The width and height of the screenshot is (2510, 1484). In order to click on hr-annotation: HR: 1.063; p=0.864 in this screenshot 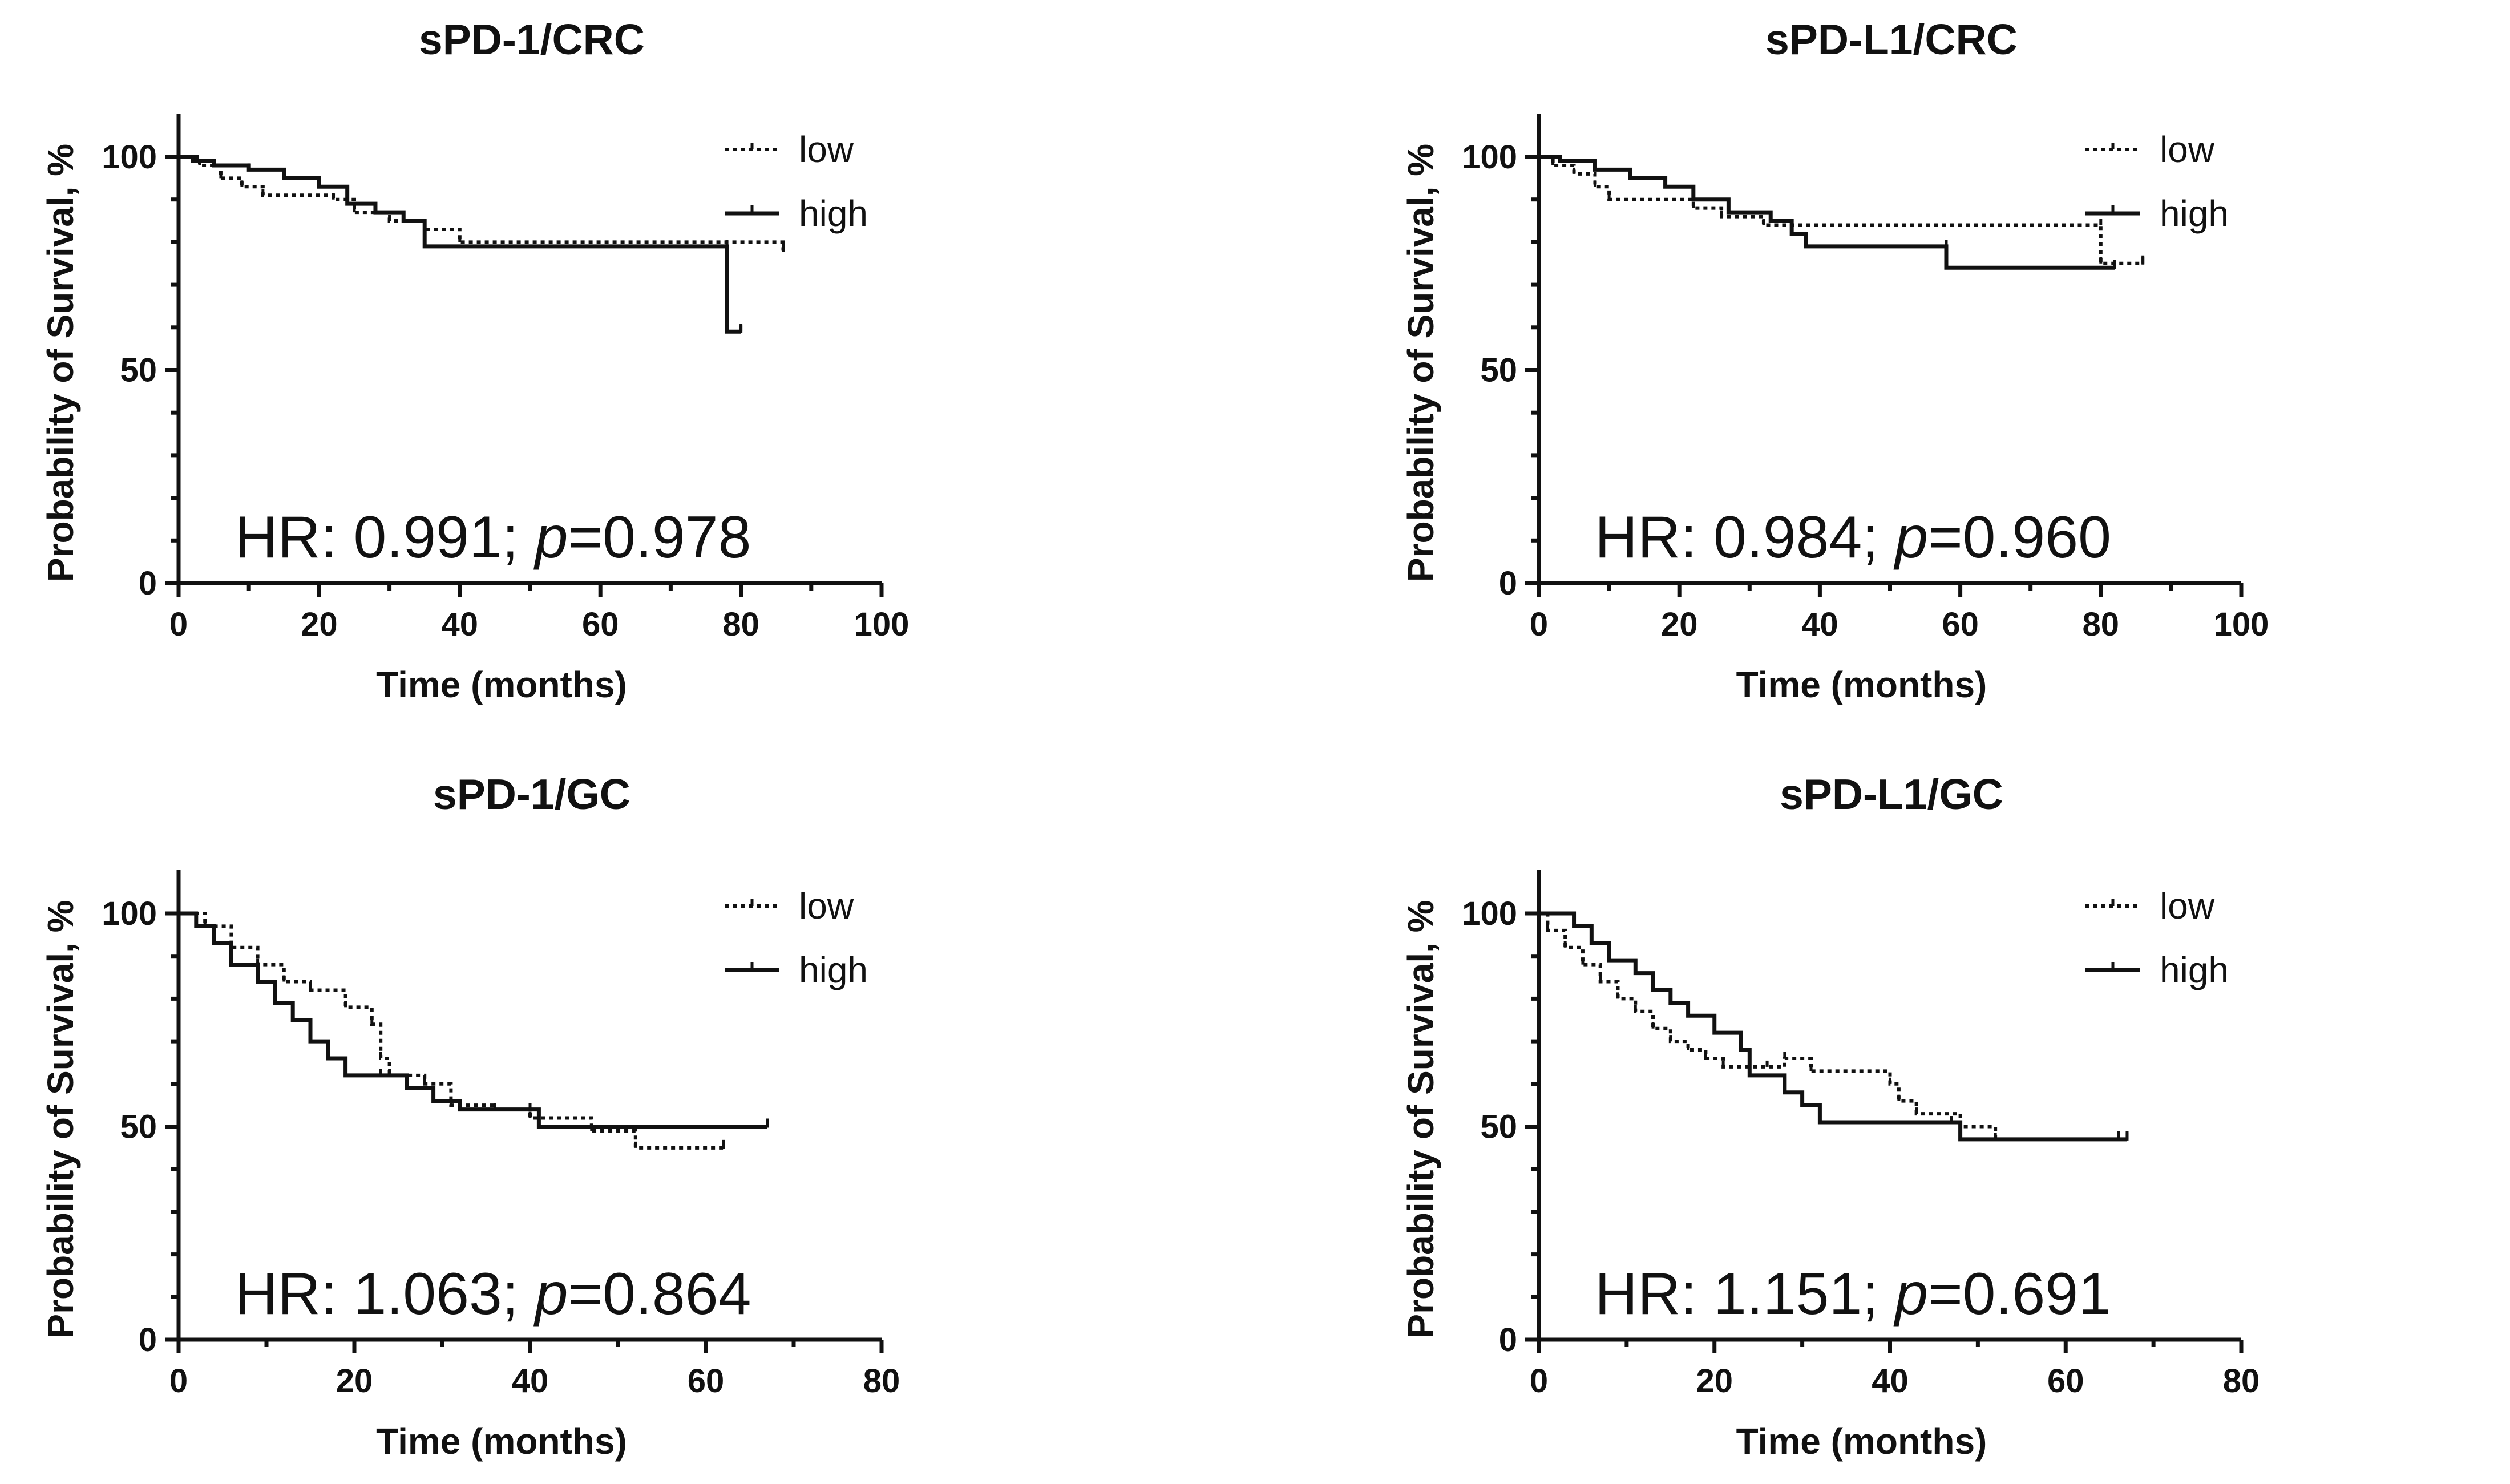, I will do `click(493, 1294)`.